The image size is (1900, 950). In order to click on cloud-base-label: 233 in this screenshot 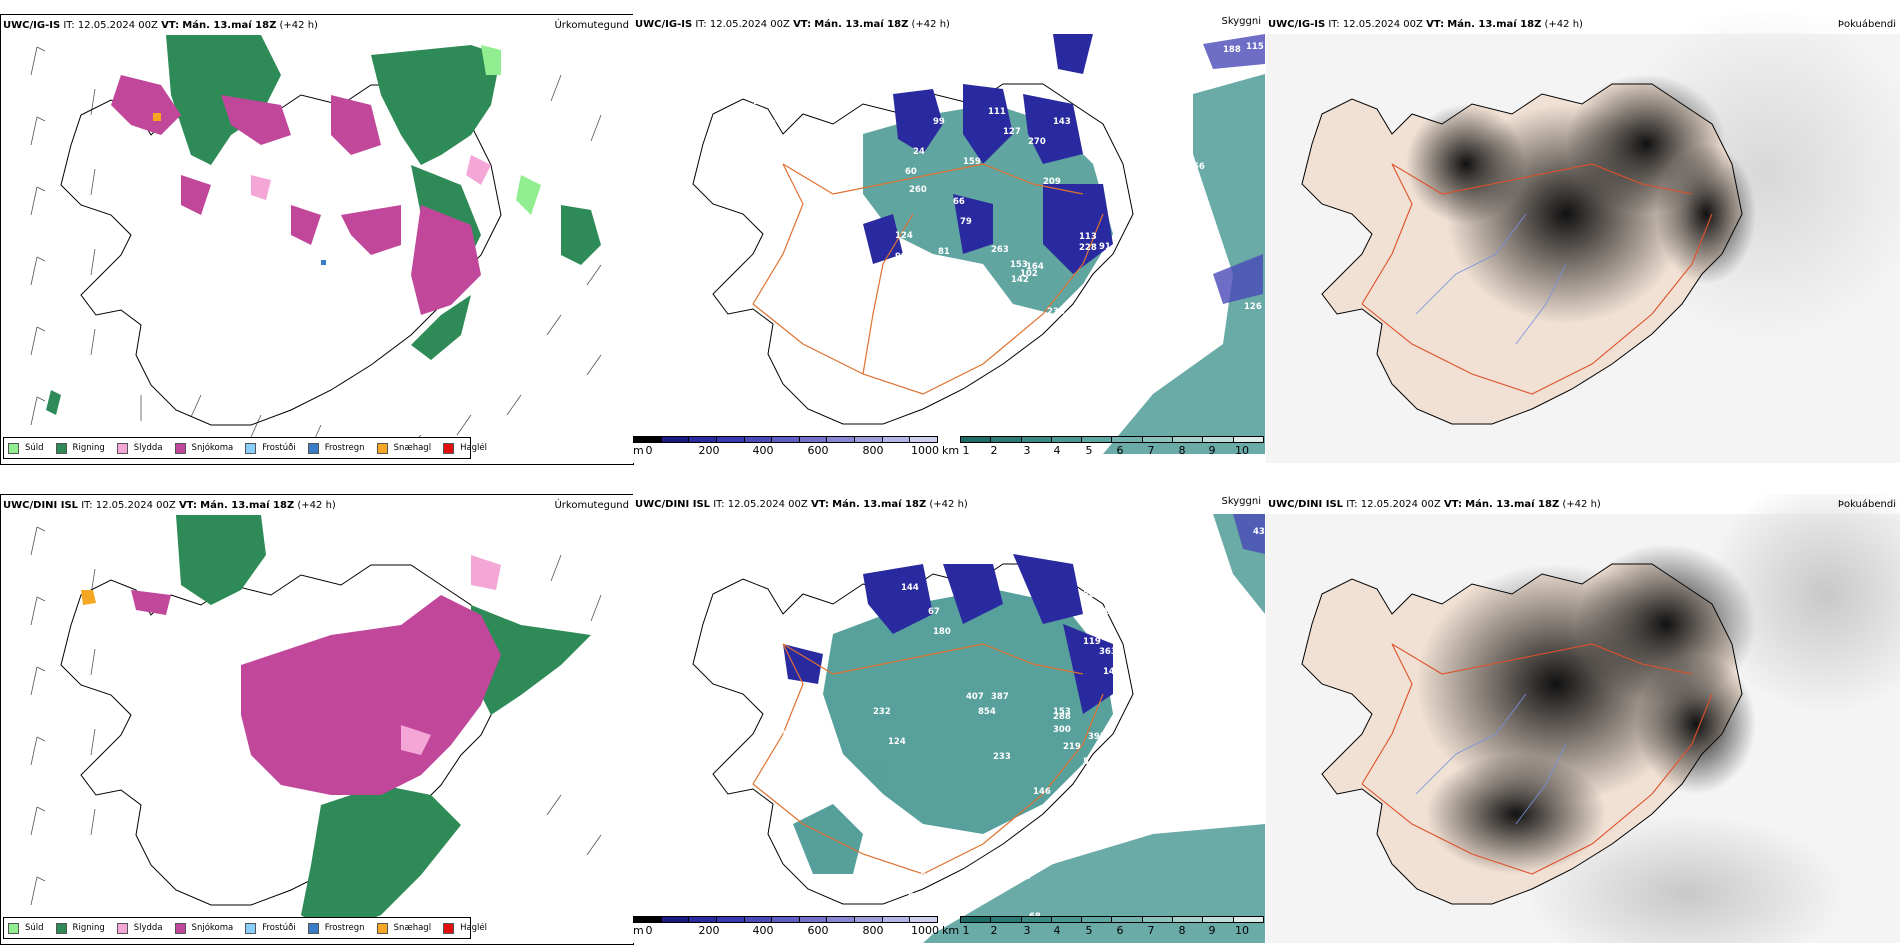, I will do `click(1002, 757)`.